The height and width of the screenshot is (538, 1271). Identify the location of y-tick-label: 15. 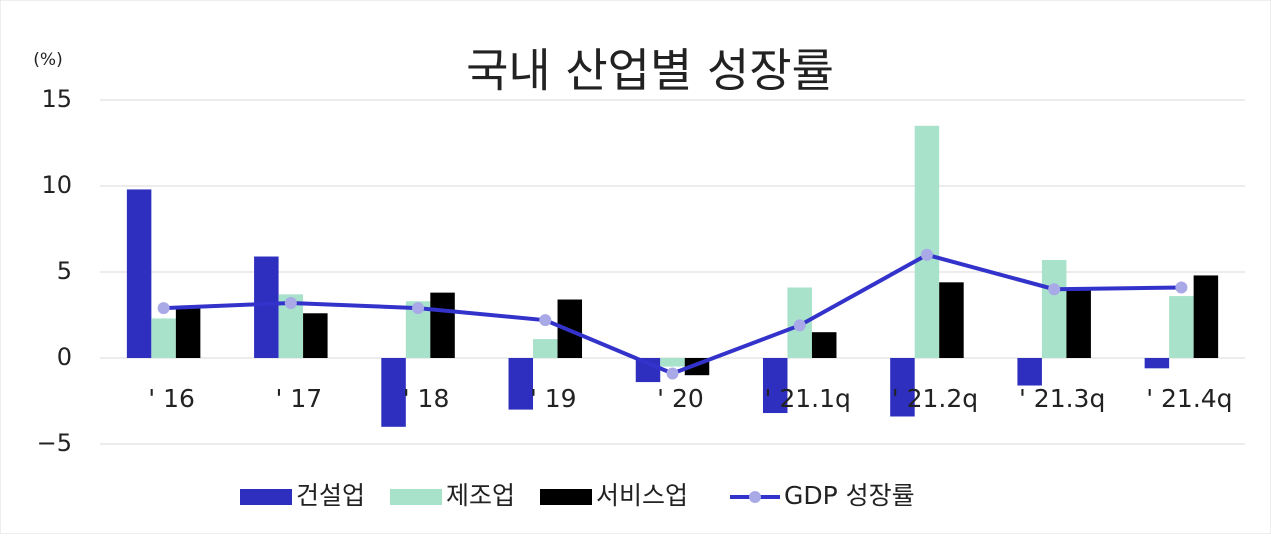
(56, 99).